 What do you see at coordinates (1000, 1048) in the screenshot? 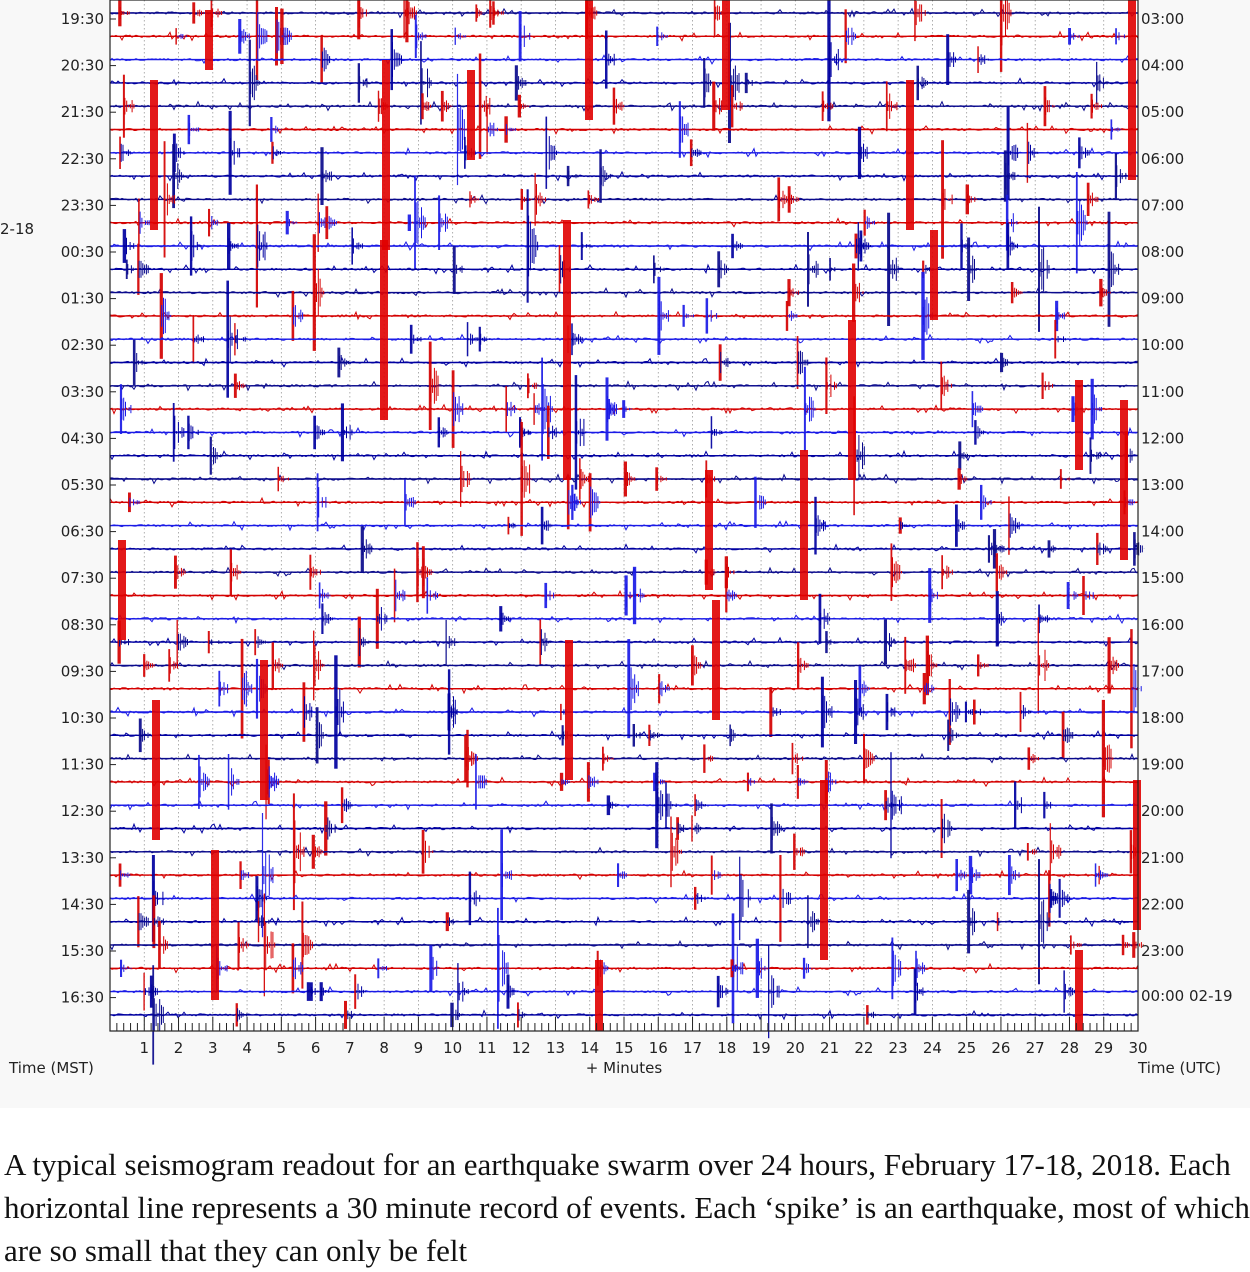
I see `x-tick-label: 26` at bounding box center [1000, 1048].